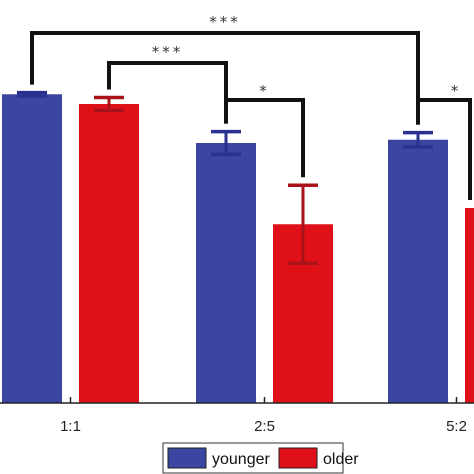  I want to click on legend-item-younger: younger, so click(218, 458).